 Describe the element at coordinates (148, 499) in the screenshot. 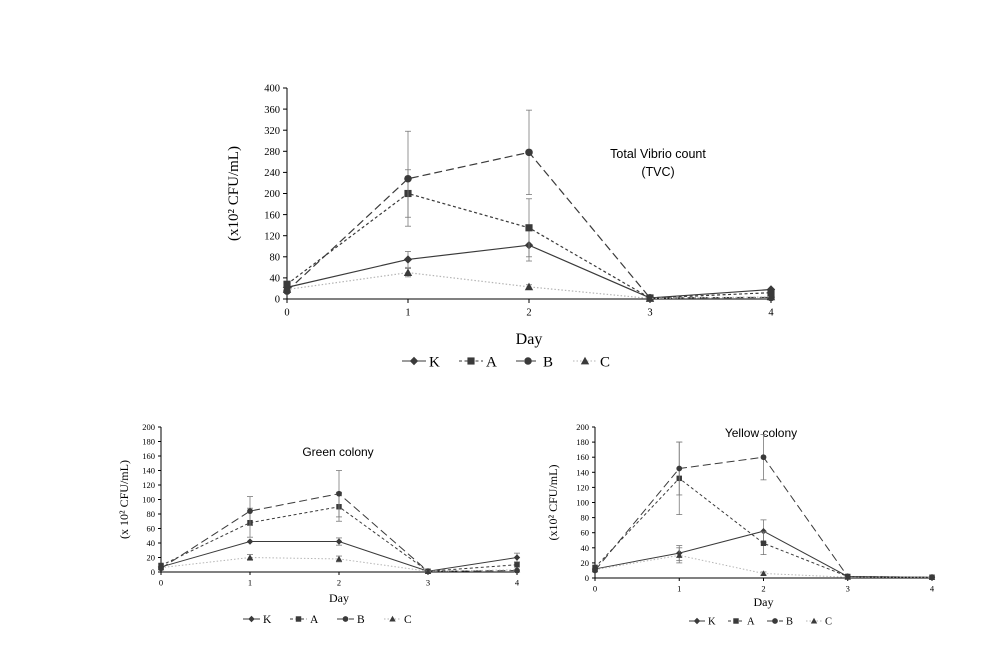

I see `y-tick-label: 100` at that location.